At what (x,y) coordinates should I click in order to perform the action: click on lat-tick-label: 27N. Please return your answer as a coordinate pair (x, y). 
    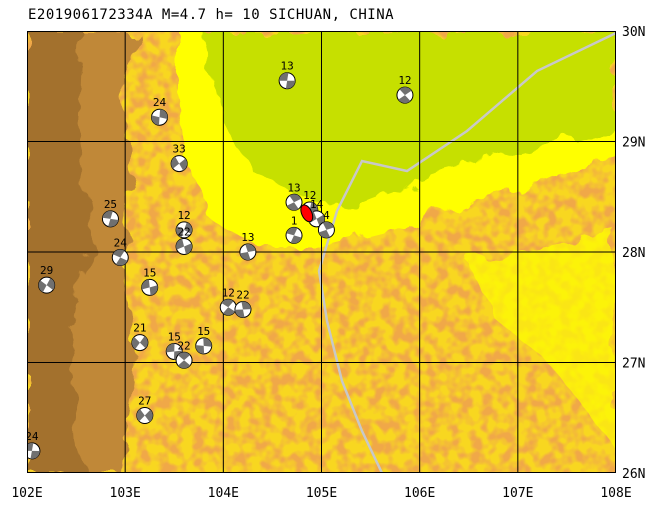
    Looking at the image, I should click on (633, 364).